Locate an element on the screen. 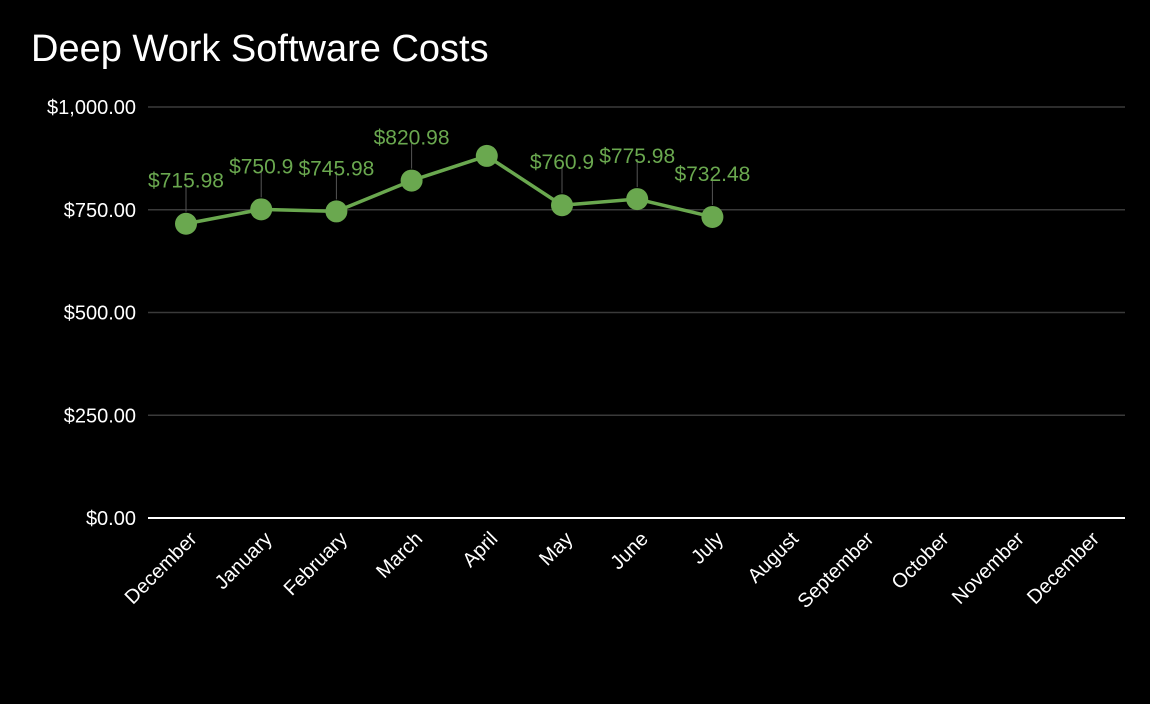  x-tick-label: April is located at coordinates (480, 550).